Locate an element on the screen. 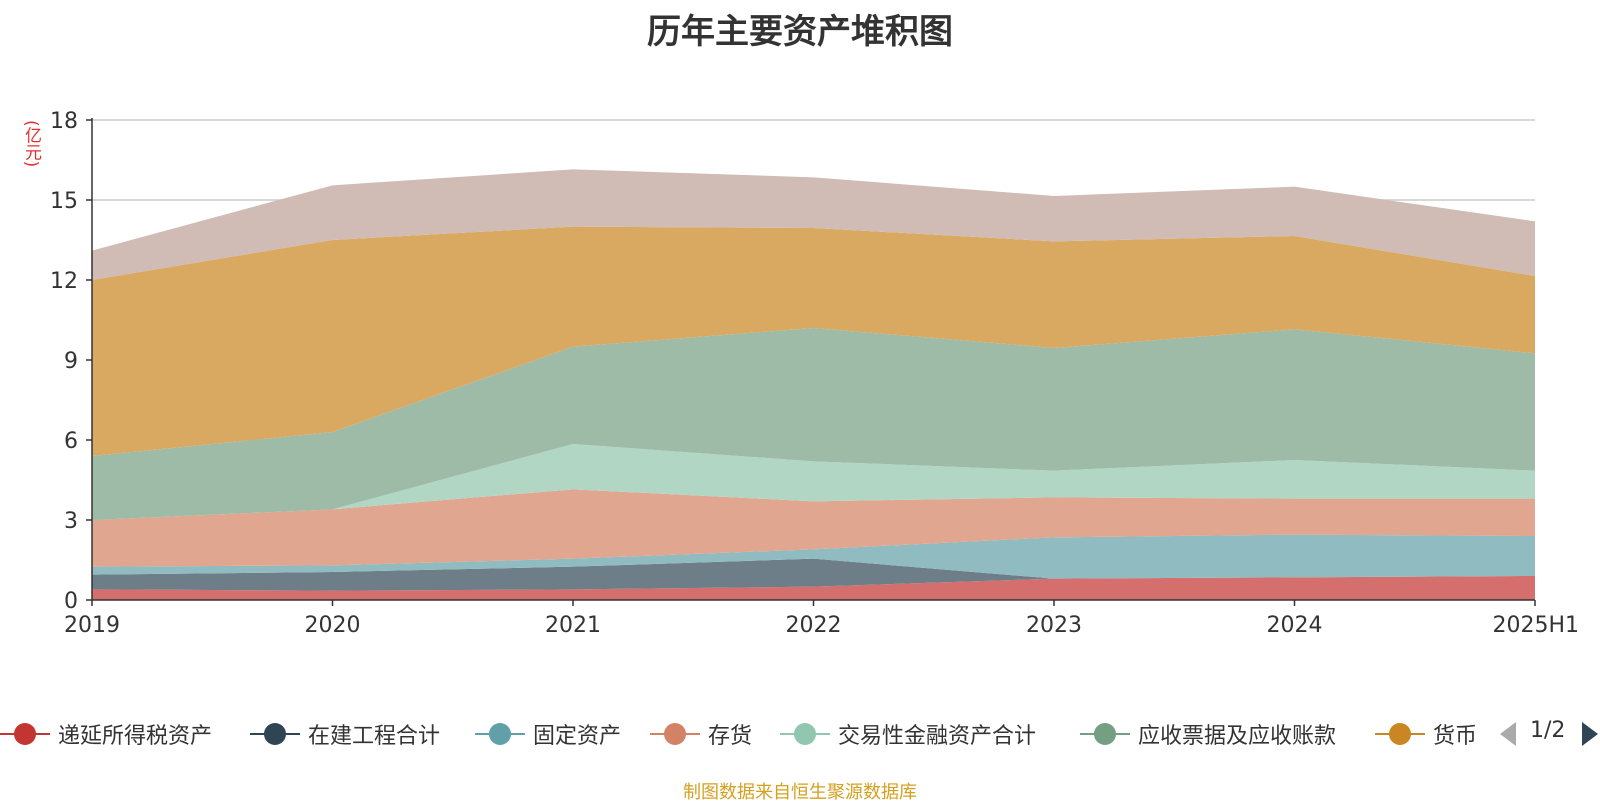 This screenshot has height=804, width=1600. legend-label: 应收票据及应收账款 is located at coordinates (1237, 736).